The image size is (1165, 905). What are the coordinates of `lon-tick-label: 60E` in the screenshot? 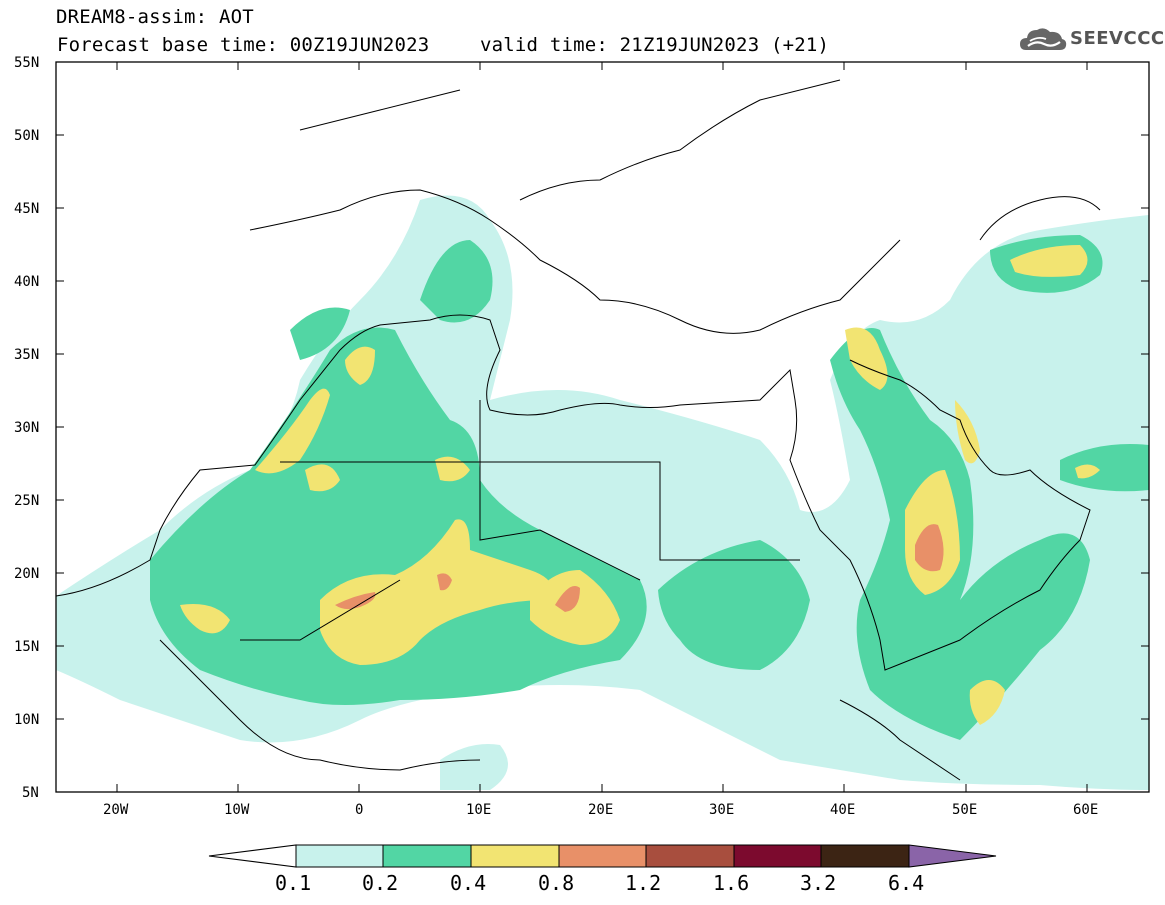 It's located at (1085, 810).